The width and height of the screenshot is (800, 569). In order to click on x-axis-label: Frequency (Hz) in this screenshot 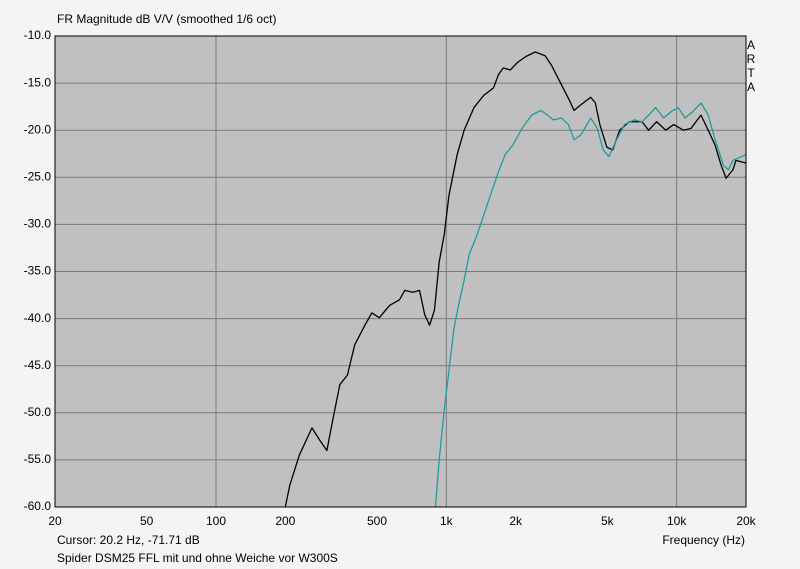, I will do `click(703, 540)`.